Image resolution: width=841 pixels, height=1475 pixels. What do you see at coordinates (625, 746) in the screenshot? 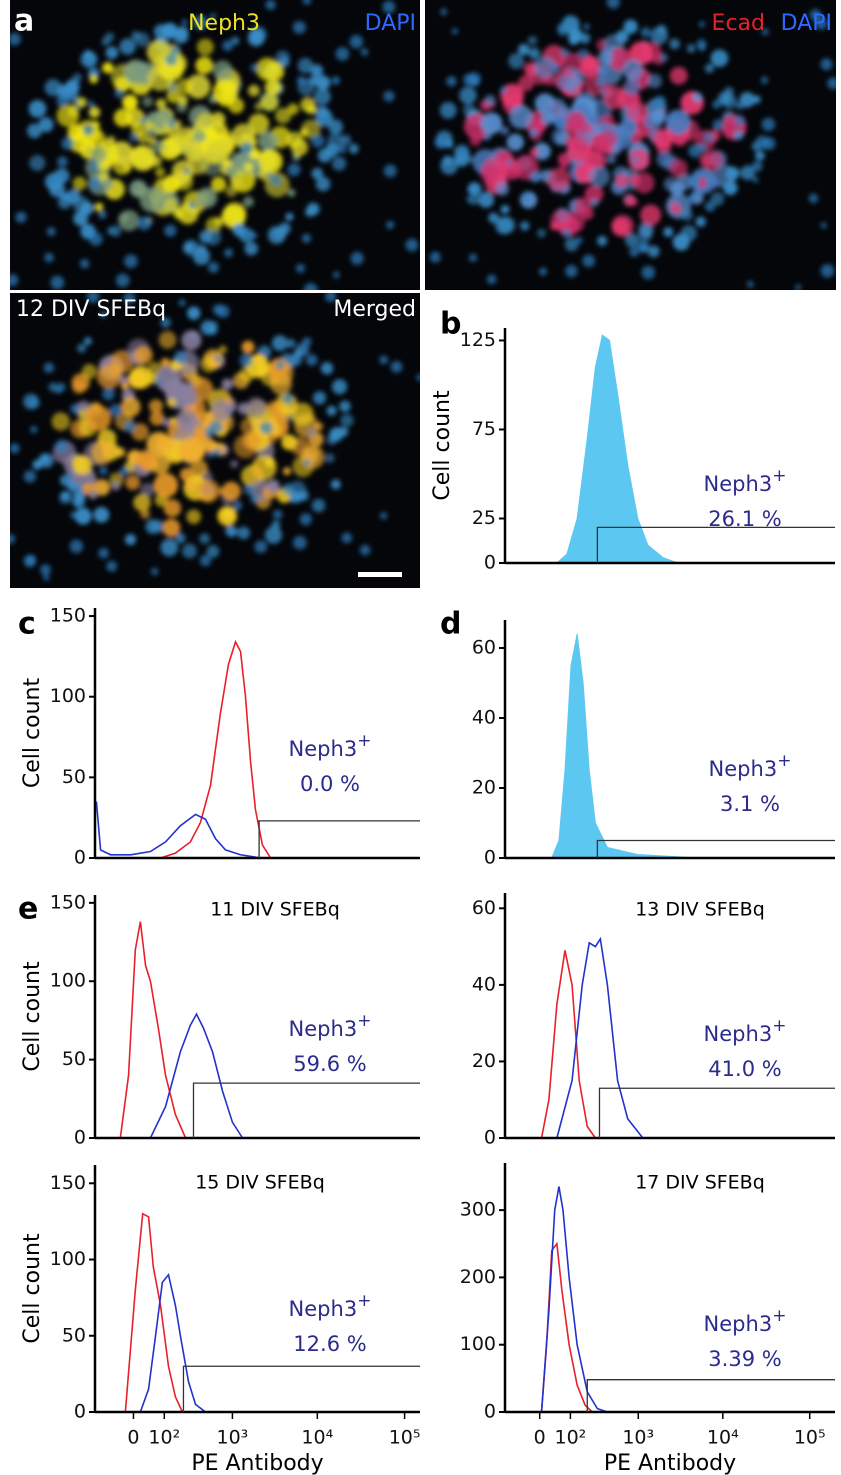
I see `histogram-area` at bounding box center [625, 746].